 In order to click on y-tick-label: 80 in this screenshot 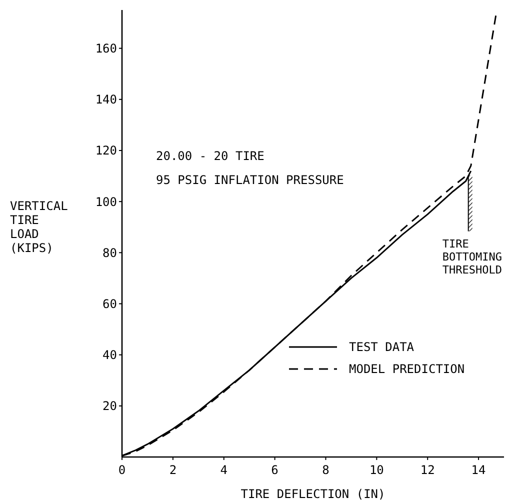, I will do `click(109, 253)`.